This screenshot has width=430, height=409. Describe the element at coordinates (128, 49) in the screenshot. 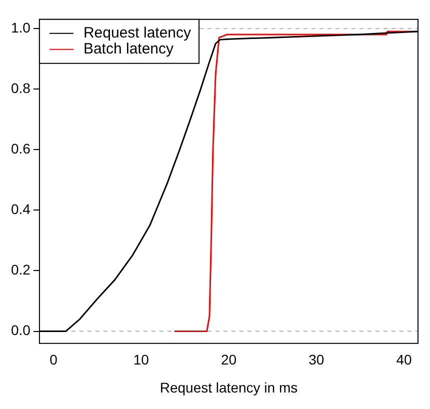

I see `legend-label: Batch latency` at that location.